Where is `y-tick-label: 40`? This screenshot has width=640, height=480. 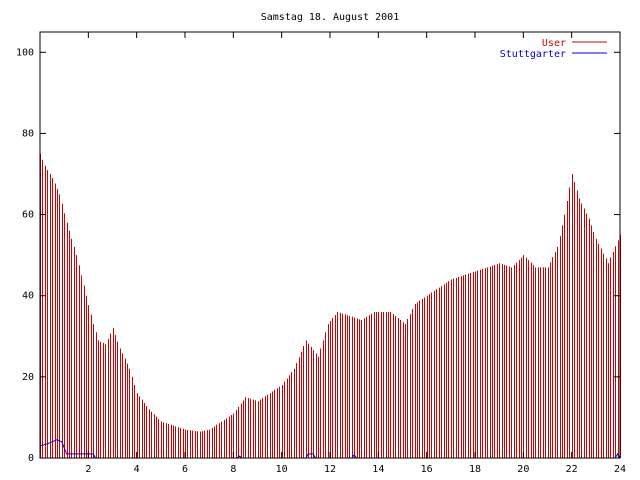
y-tick-label: 40 is located at coordinates (28, 296).